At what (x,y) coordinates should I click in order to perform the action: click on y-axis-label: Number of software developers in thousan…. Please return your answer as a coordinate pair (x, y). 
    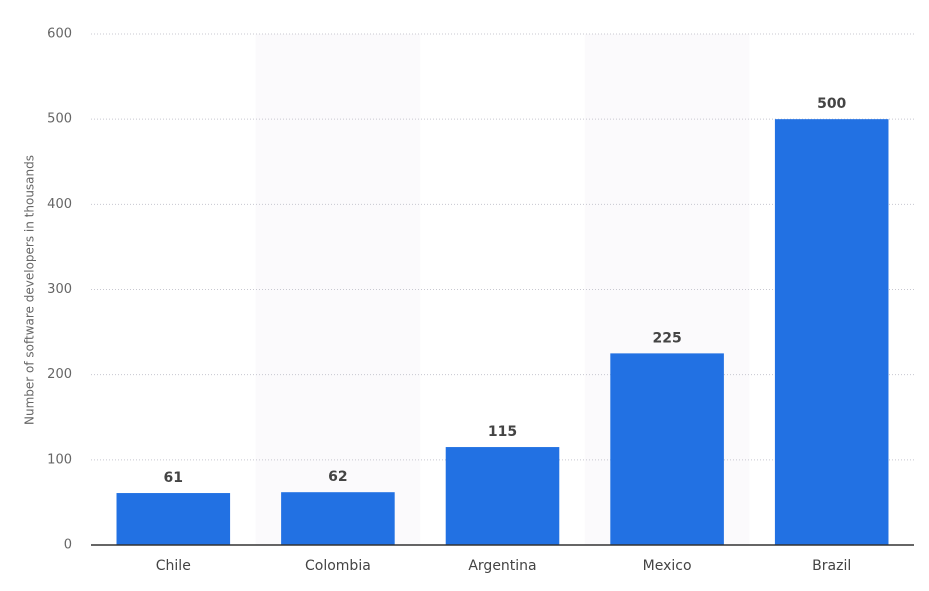
    Looking at the image, I should click on (30, 290).